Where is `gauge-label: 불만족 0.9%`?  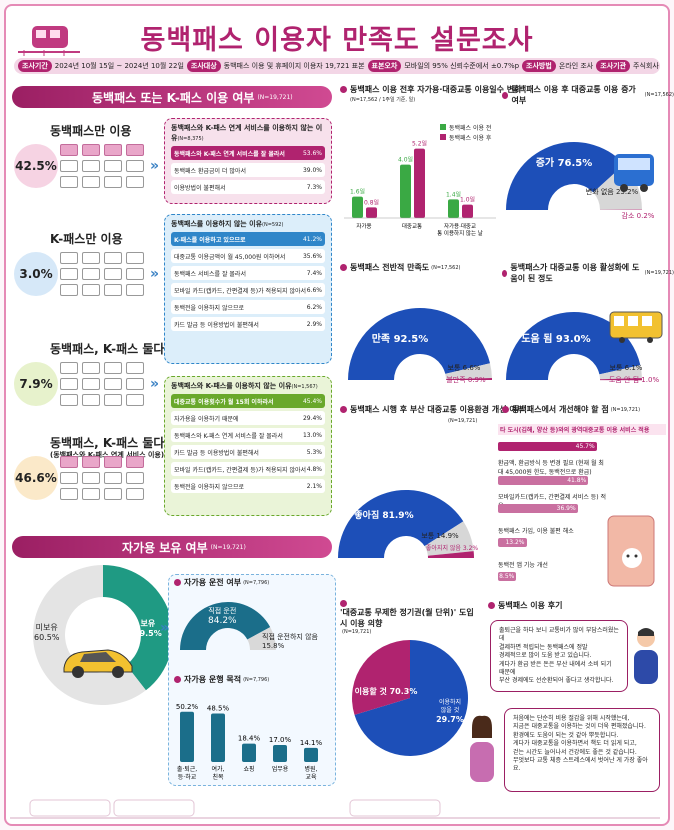
gauge-label: 불만족 0.9% is located at coordinates (466, 379).